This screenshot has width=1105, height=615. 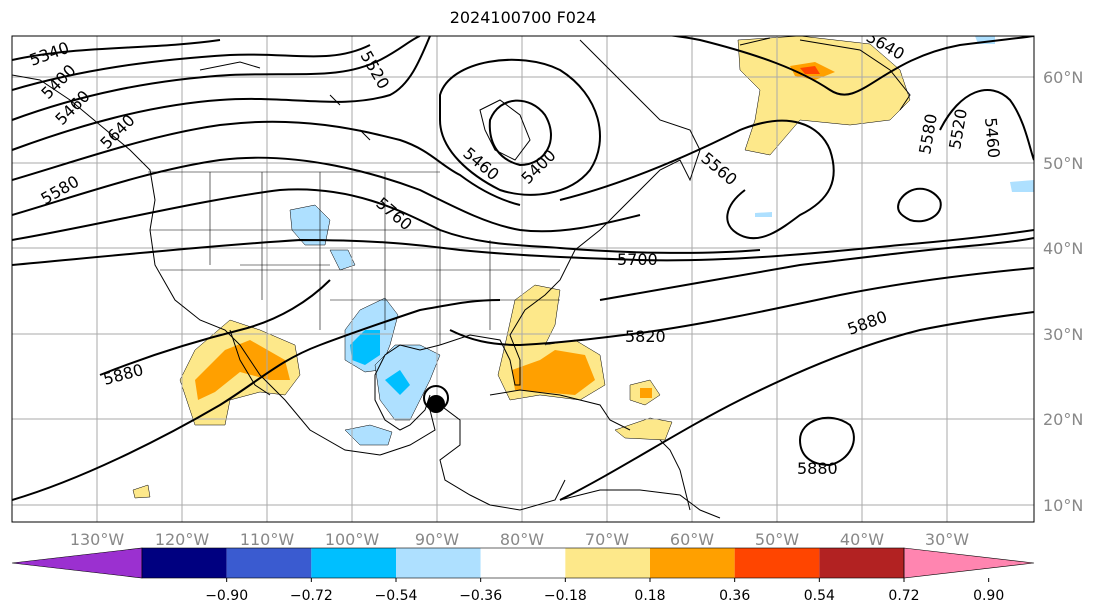 What do you see at coordinates (77, 563) in the screenshot?
I see `colorbar-min-extension` at bounding box center [77, 563].